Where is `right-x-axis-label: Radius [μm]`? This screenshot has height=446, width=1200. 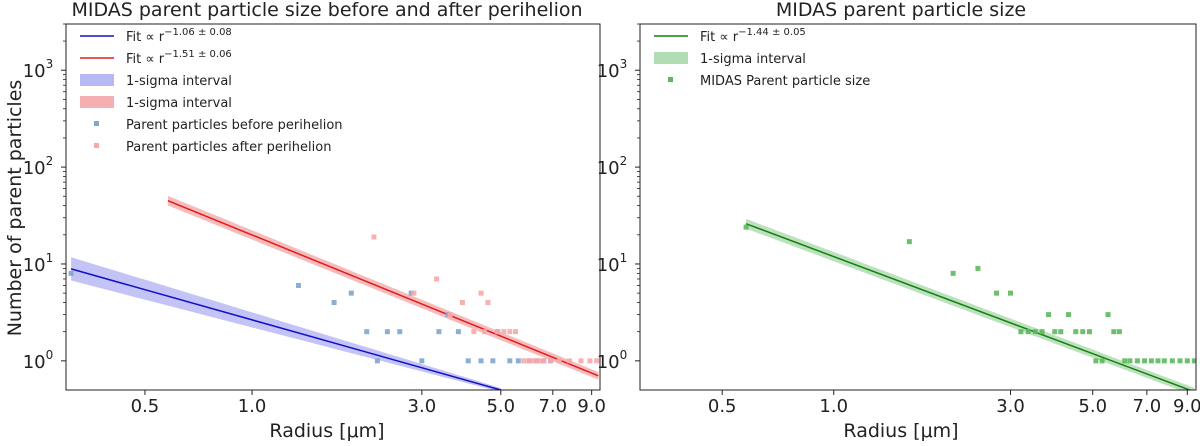 right-x-axis-label: Radius [μm] is located at coordinates (900, 431).